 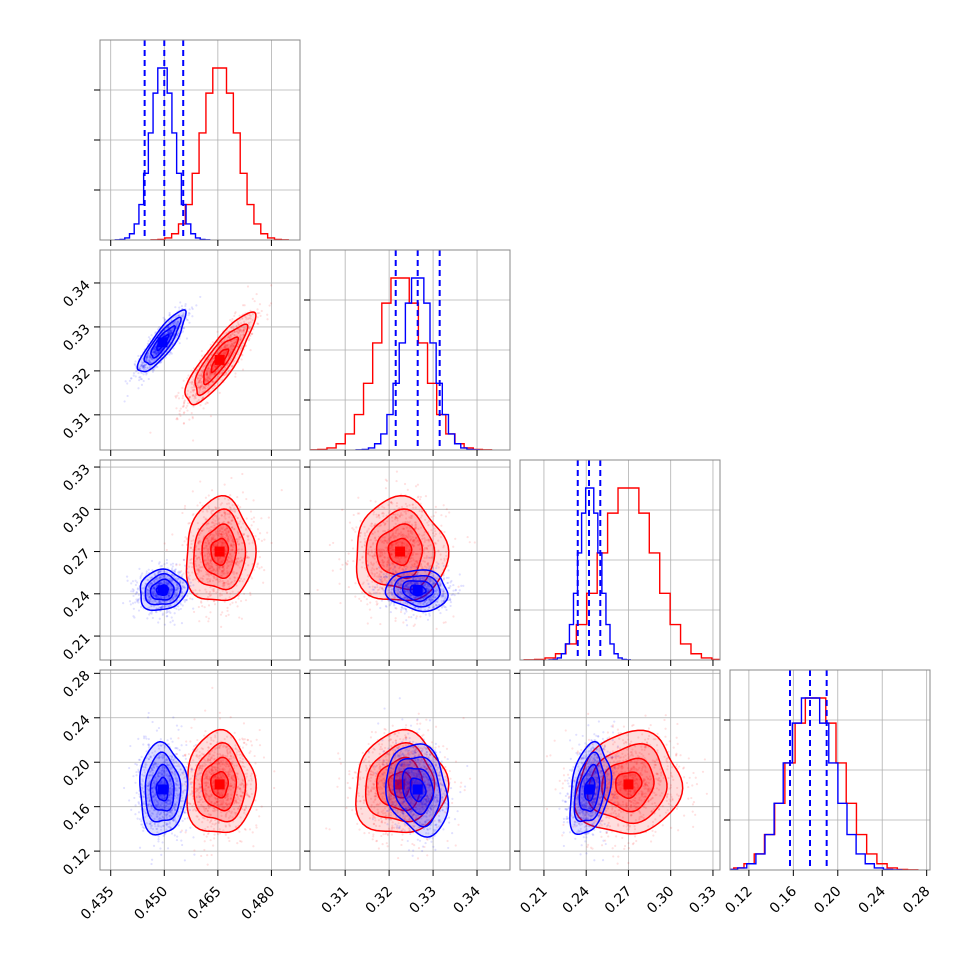 I want to click on y-tick-label: 0.30, so click(x=76, y=520).